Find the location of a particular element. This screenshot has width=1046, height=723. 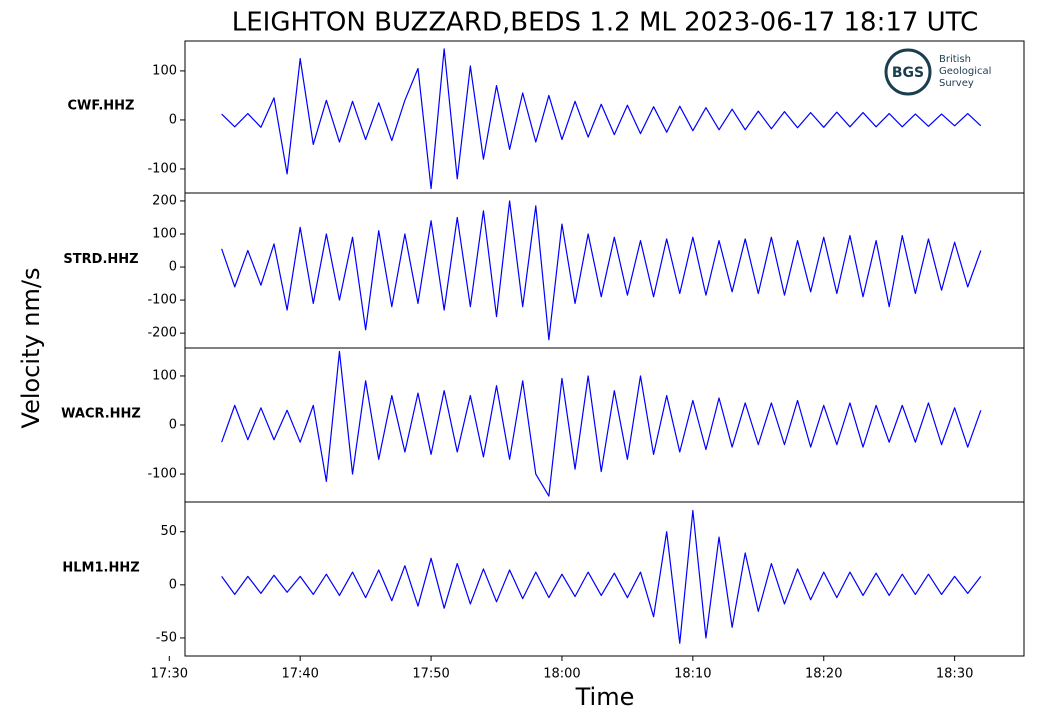

logo-text: British is located at coordinates (955, 59).